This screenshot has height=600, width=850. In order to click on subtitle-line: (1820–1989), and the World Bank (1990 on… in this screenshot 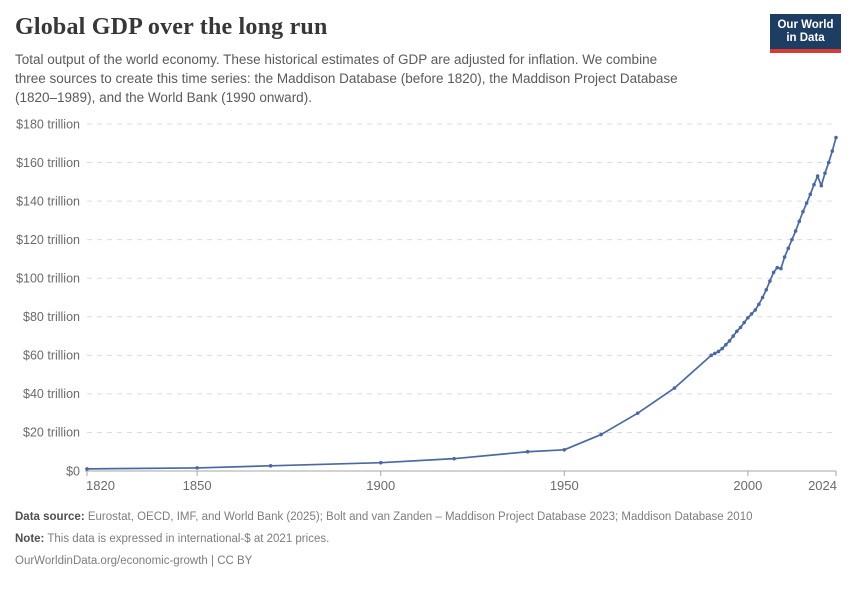, I will do `click(163, 97)`.